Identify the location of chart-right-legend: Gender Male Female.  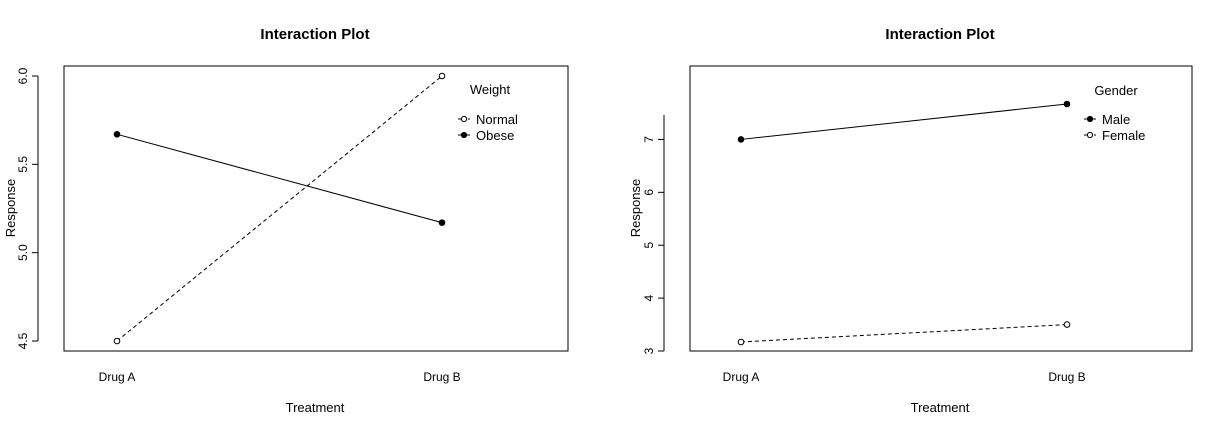
(1114, 113).